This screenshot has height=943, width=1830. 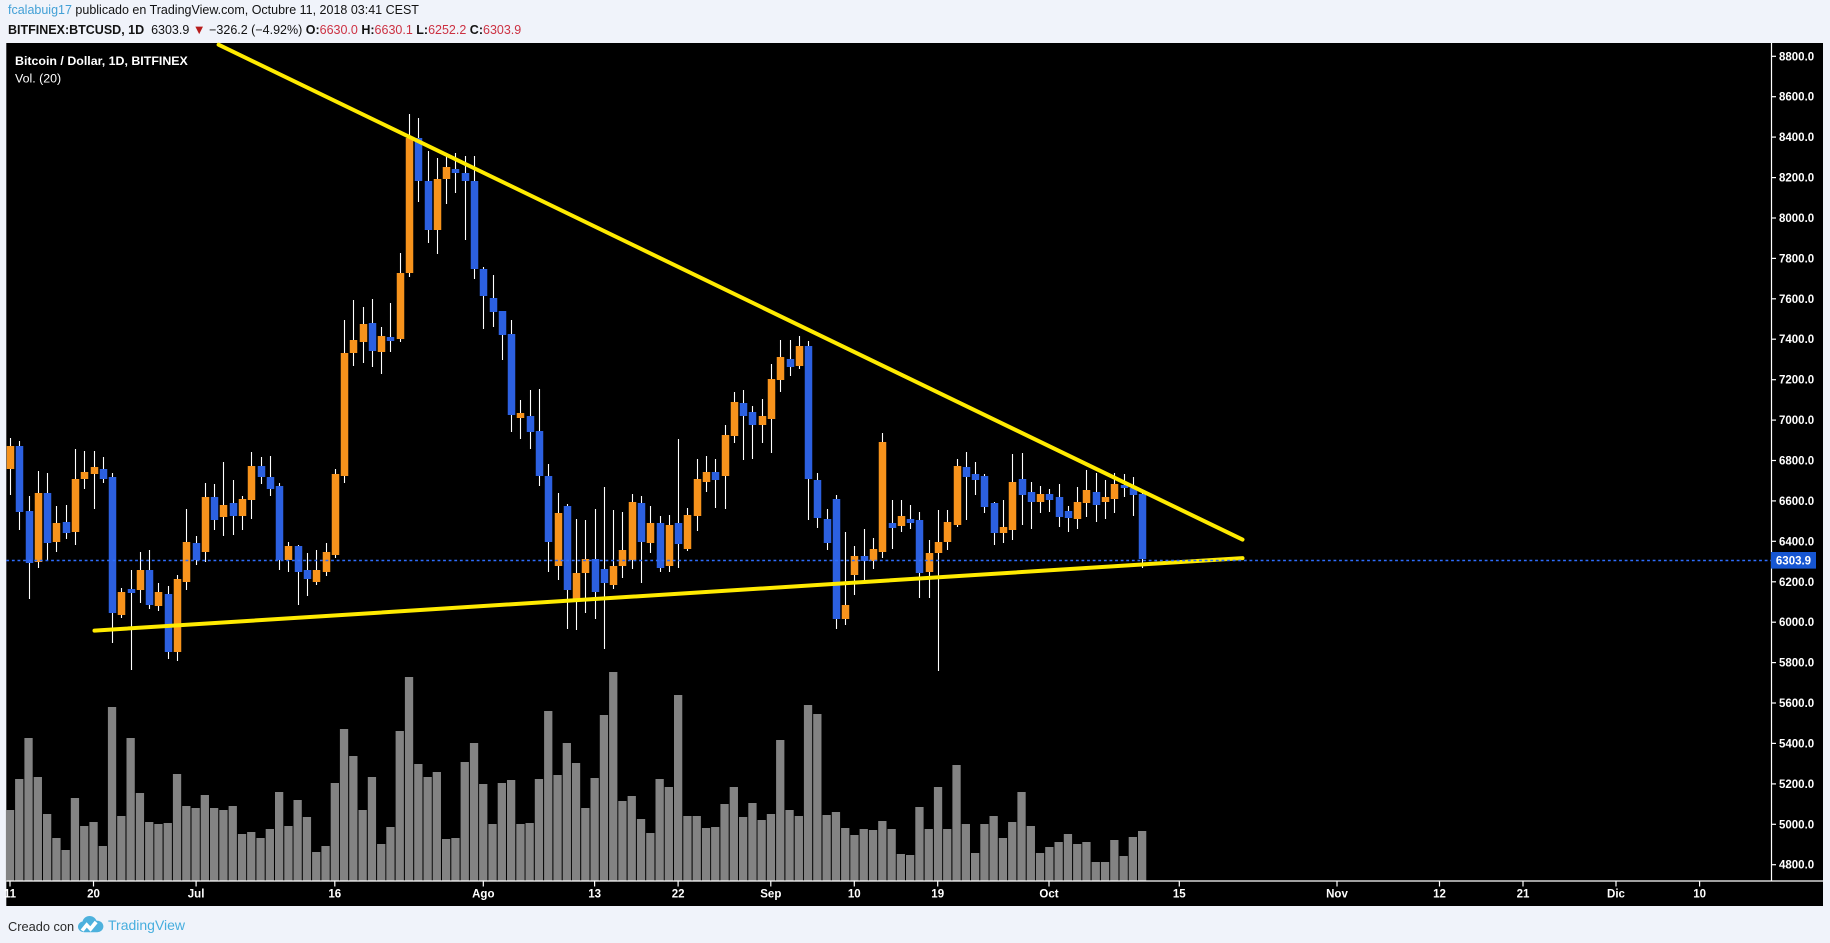 What do you see at coordinates (1796, 704) in the screenshot?
I see `svg-text: 5600.0` at bounding box center [1796, 704].